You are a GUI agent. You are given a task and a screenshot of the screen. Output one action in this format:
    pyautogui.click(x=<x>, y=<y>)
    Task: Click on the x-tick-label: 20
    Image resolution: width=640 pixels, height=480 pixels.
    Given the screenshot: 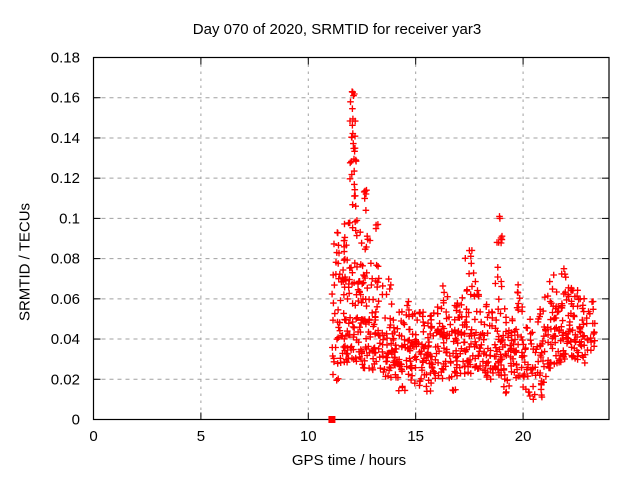 What is the action you would take?
    pyautogui.click(x=523, y=436)
    